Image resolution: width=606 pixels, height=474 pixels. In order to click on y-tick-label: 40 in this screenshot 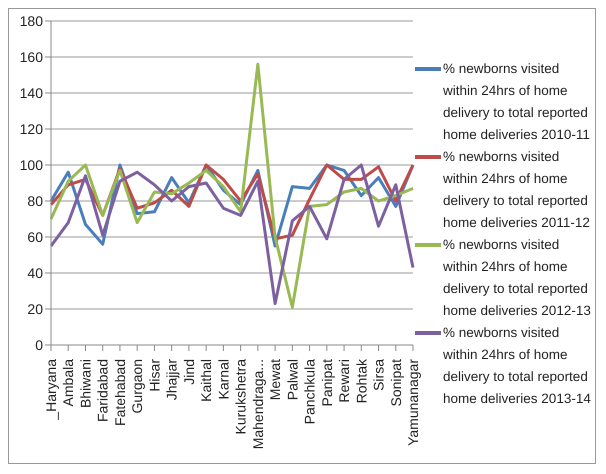, I will do `click(35, 272)`.